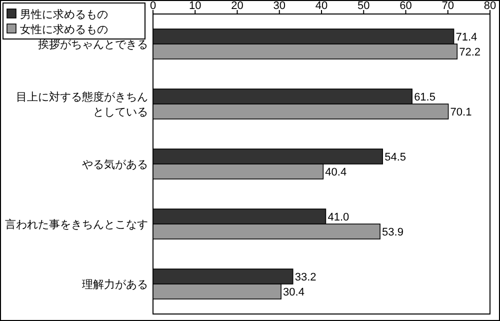  I want to click on data-label: 40.4, so click(336, 172).